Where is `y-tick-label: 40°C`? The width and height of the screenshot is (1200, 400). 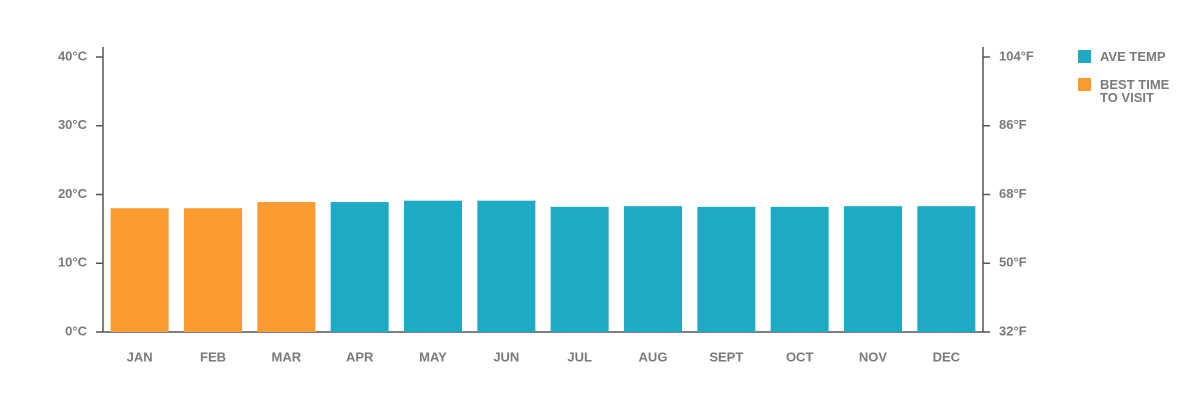 y-tick-label: 40°C is located at coordinates (73, 55).